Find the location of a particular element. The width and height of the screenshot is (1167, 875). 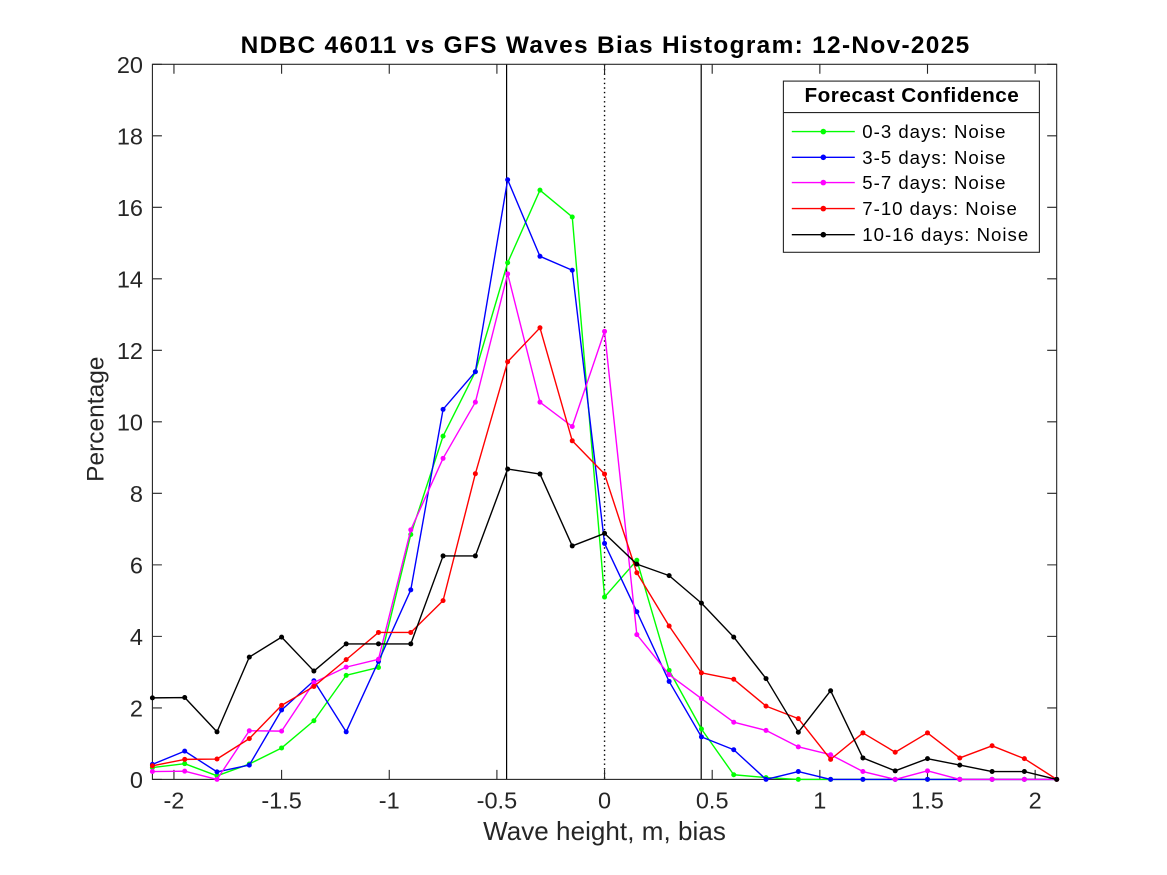

svg-text: 1 is located at coordinates (819, 801).